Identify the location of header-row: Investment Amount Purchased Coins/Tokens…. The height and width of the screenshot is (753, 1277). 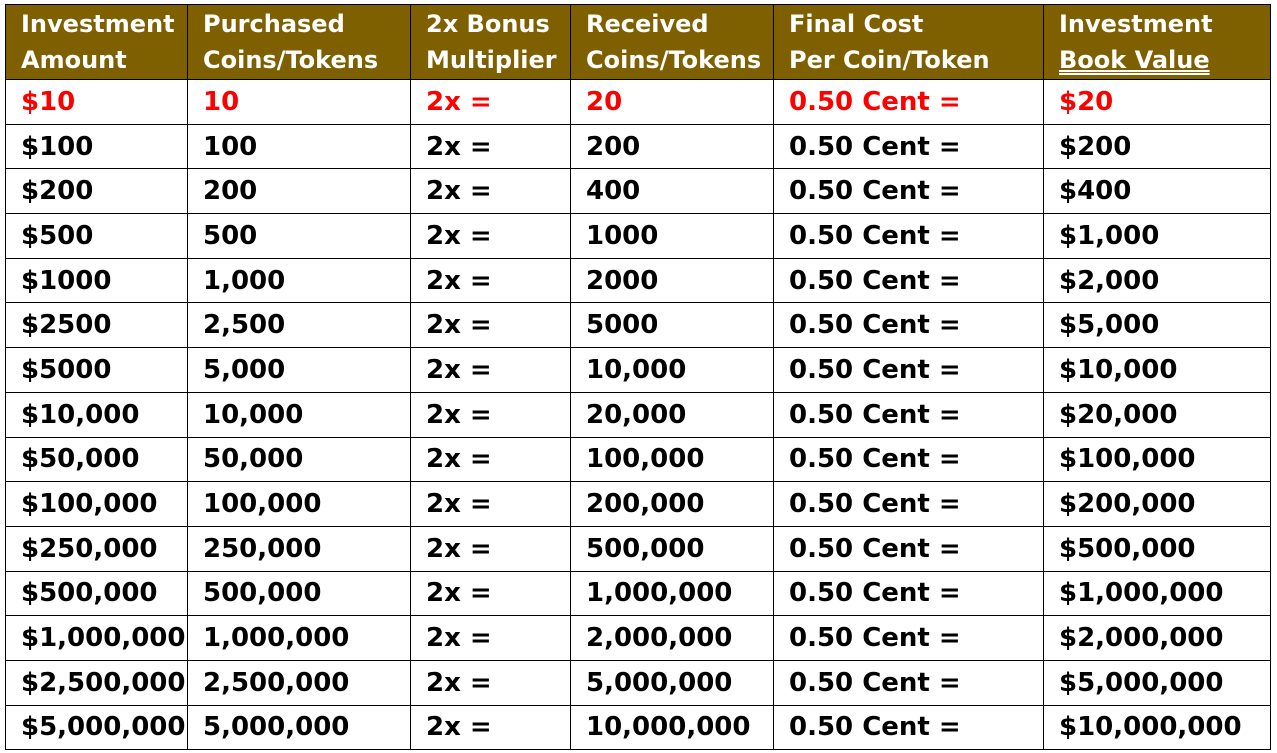
(638, 42).